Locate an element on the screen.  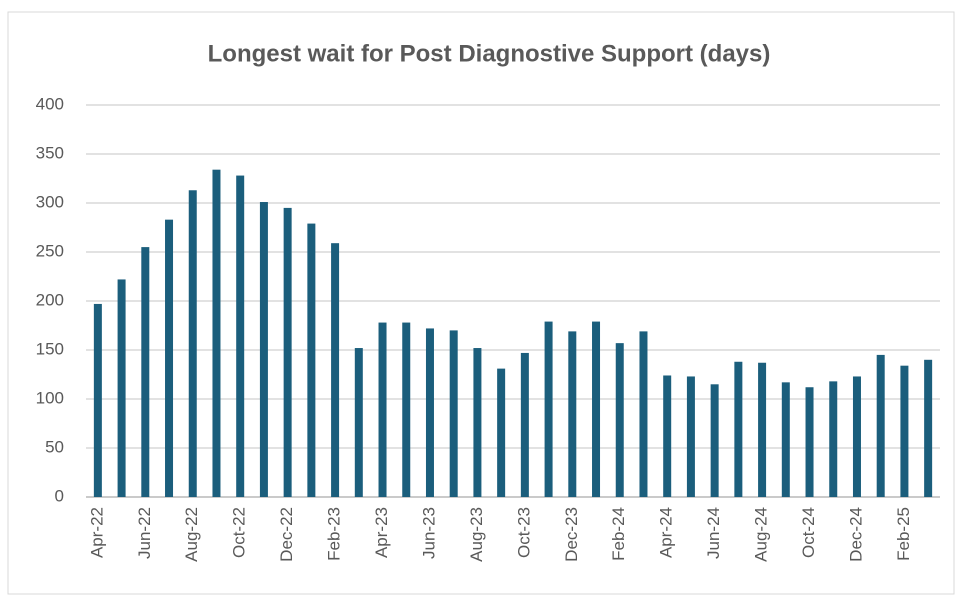
y-tick-label: 50 is located at coordinates (54, 446).